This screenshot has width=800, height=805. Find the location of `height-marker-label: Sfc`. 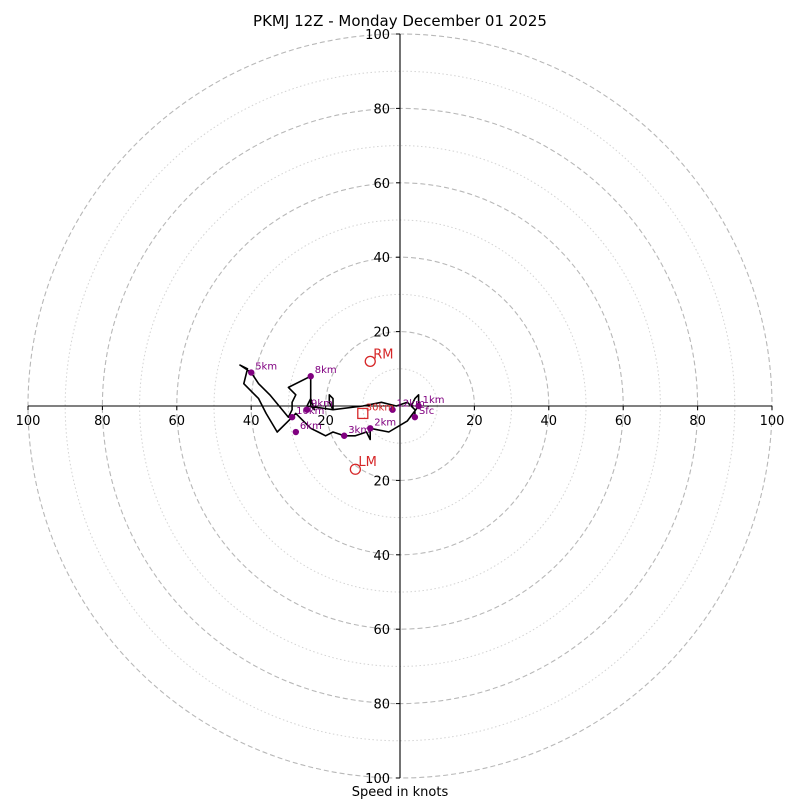

height-marker-label: Sfc is located at coordinates (426, 411).